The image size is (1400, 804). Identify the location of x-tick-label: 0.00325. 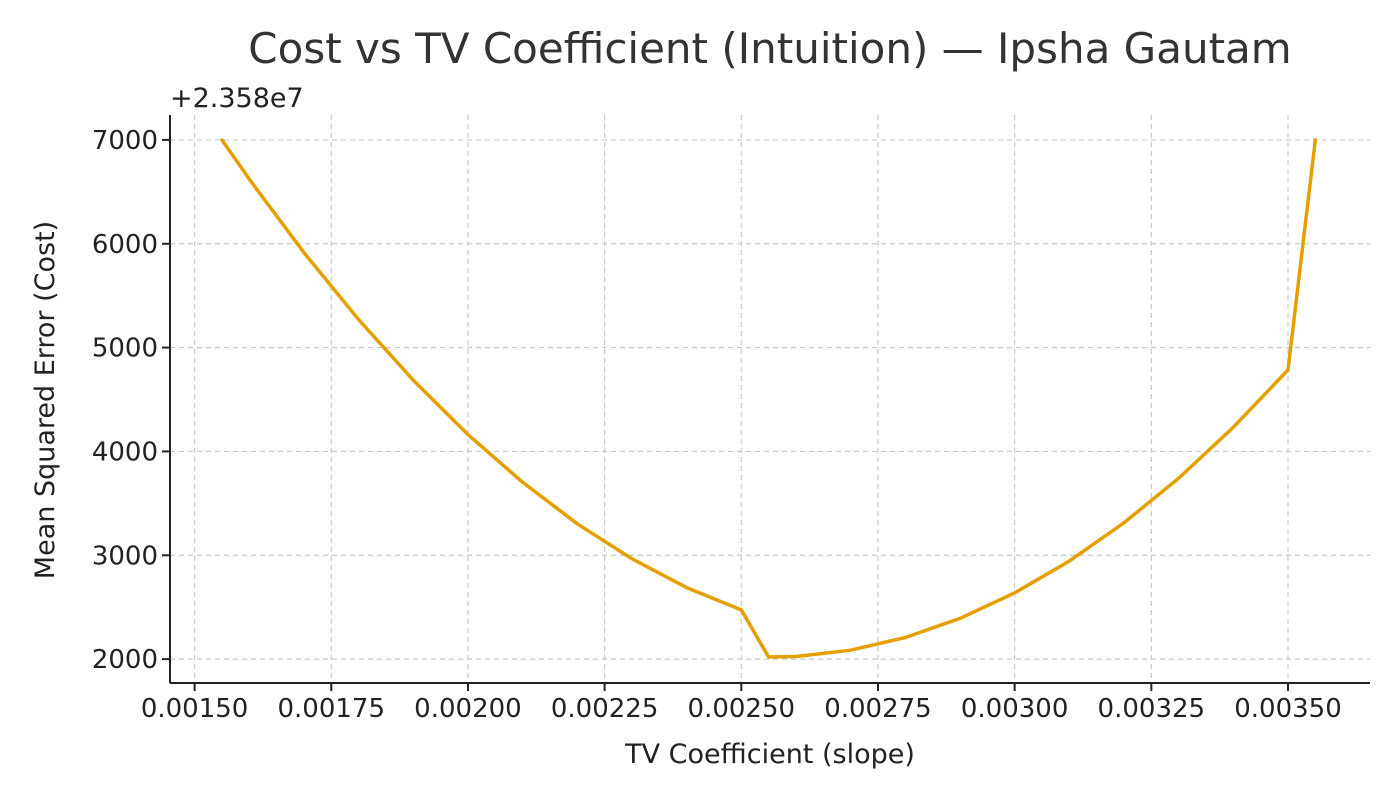
(1152, 709).